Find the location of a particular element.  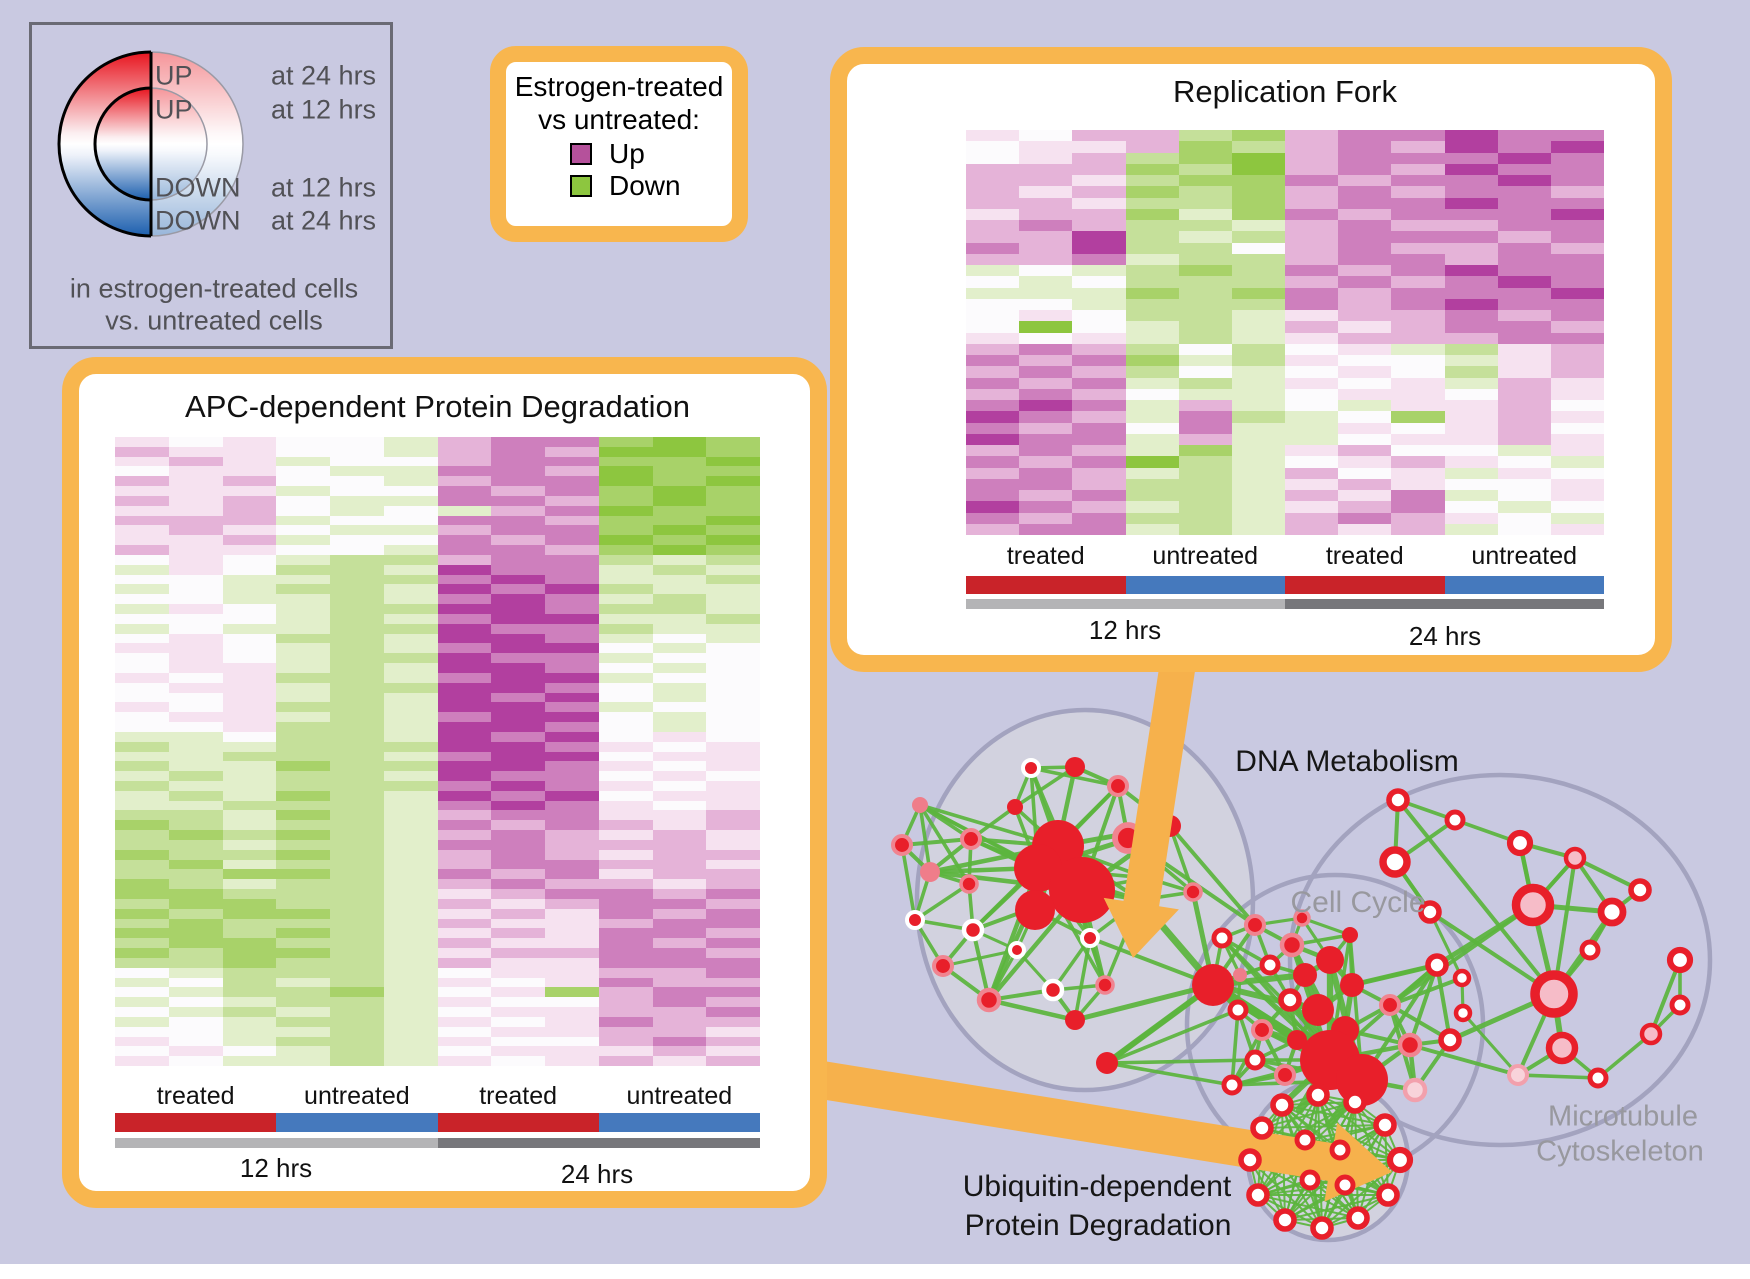

up-swatch-icon is located at coordinates (581, 154).